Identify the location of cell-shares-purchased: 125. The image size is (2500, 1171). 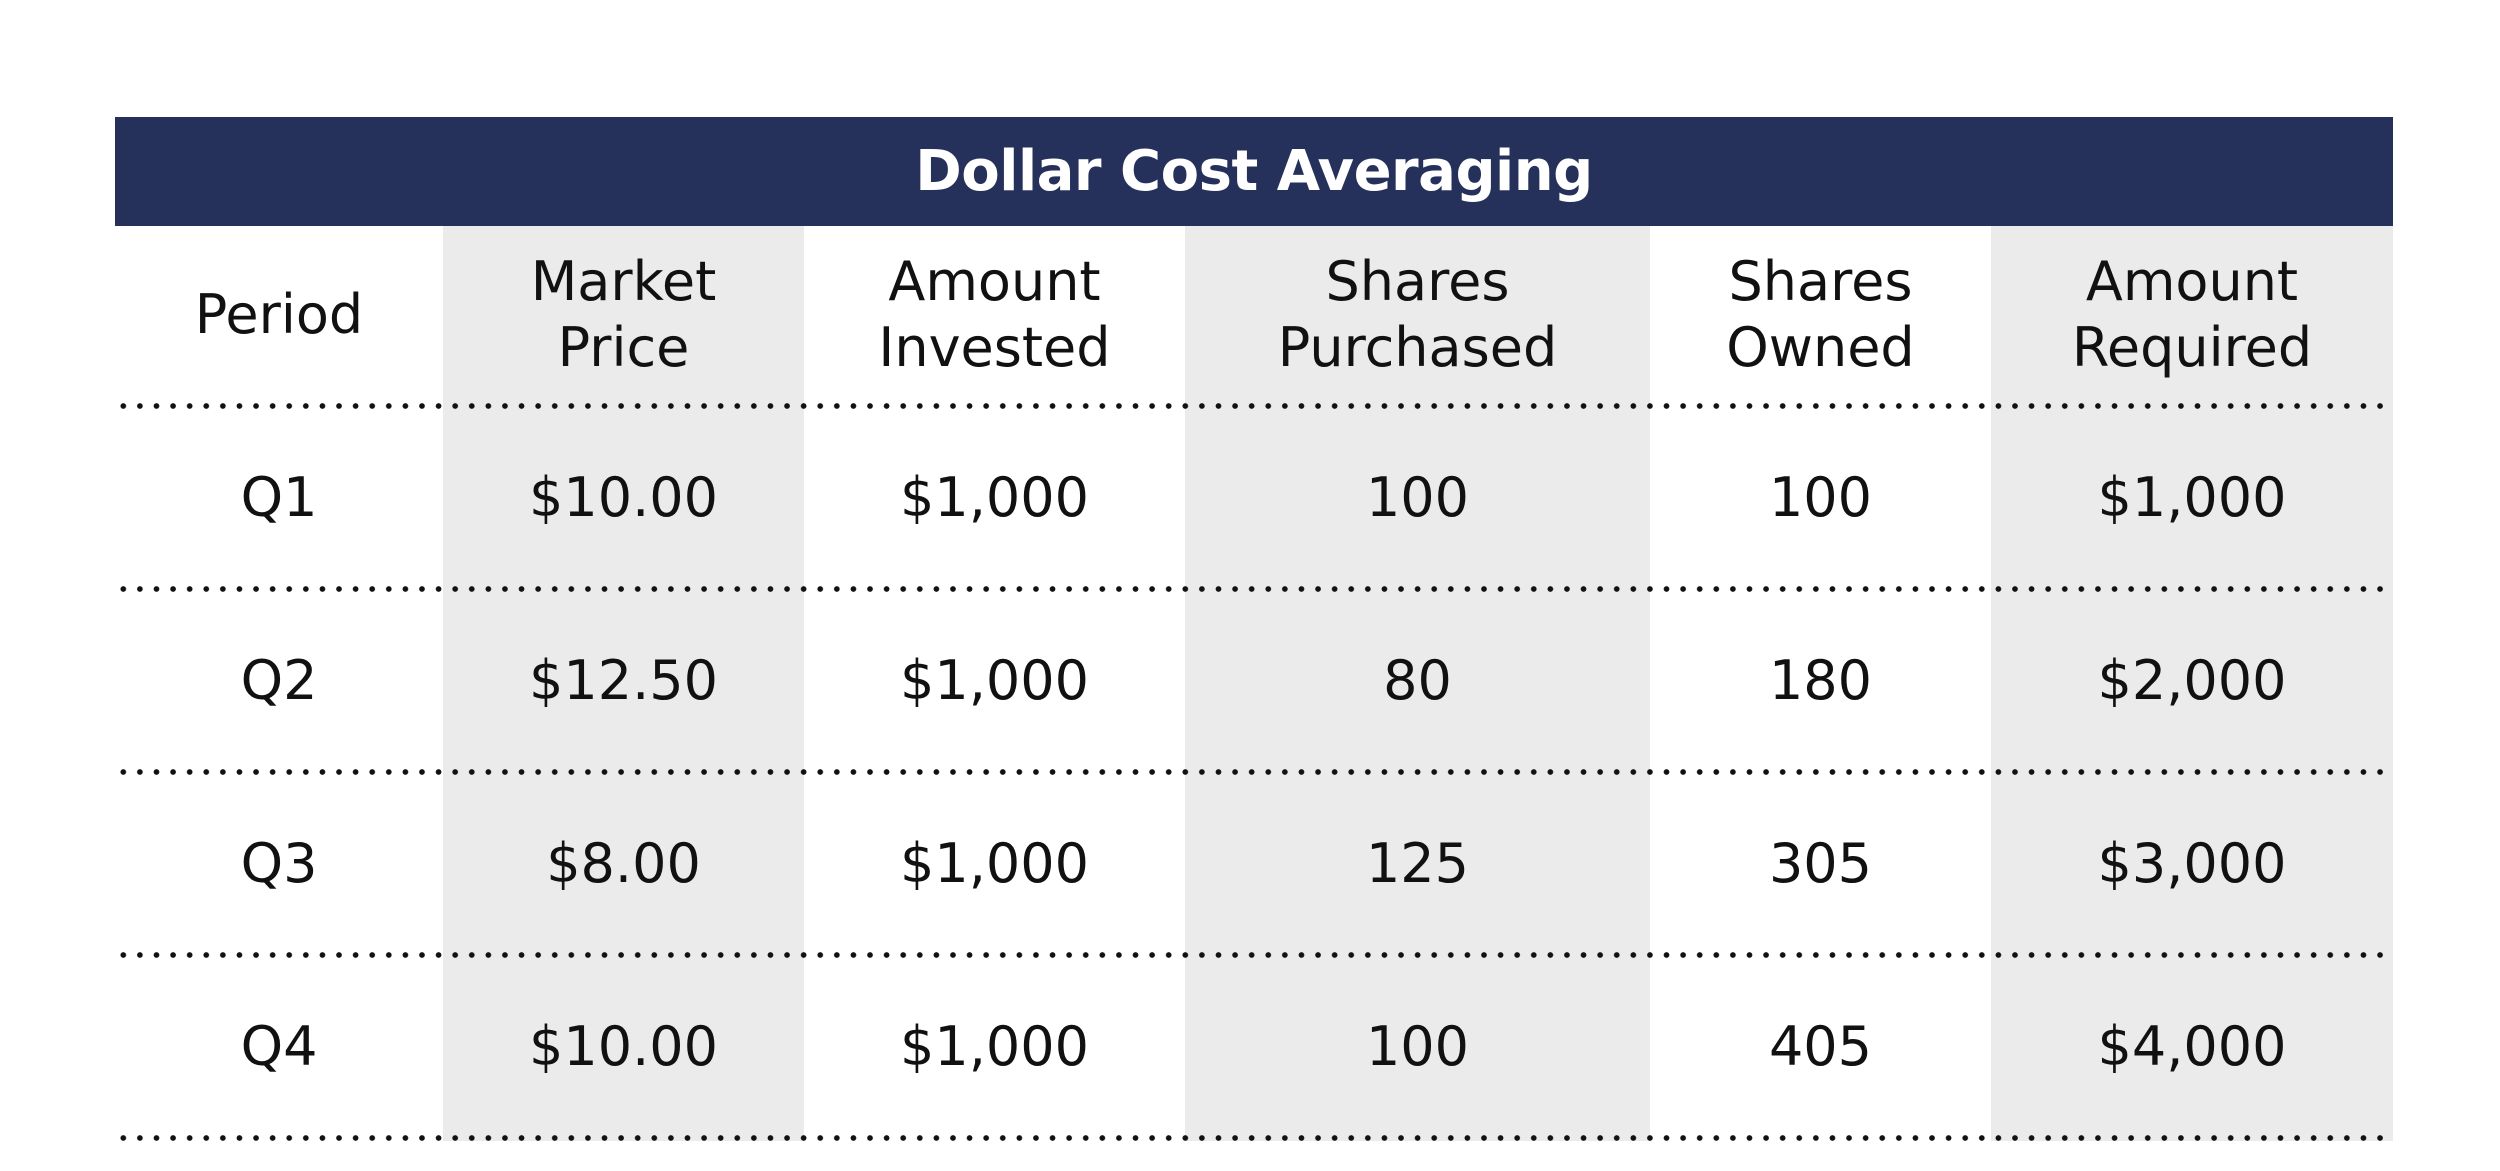
(1417, 863).